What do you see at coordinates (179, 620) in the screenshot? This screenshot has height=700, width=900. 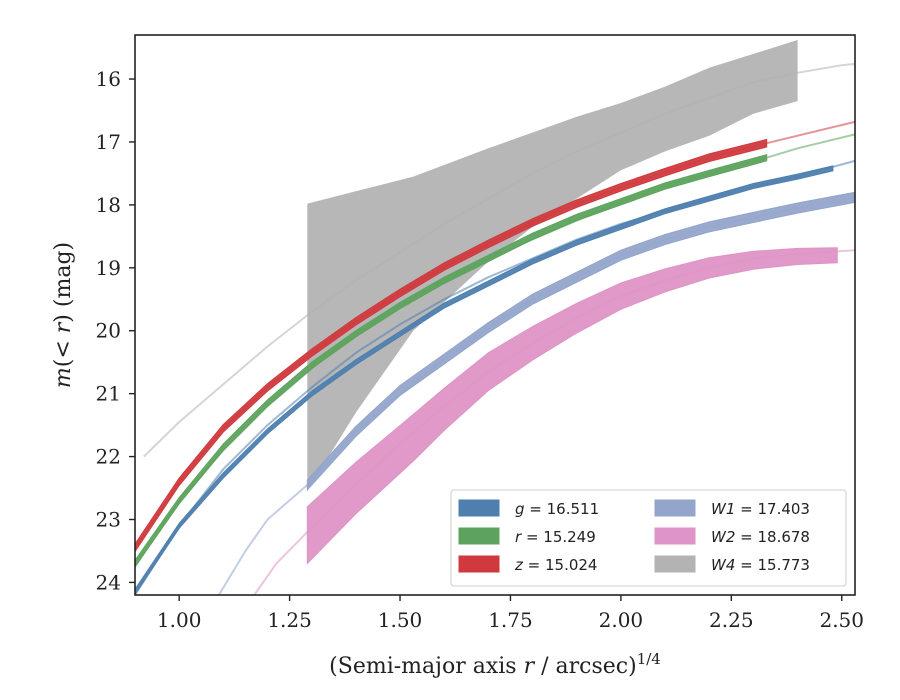 I see `x-tick-label: 1.00` at bounding box center [179, 620].